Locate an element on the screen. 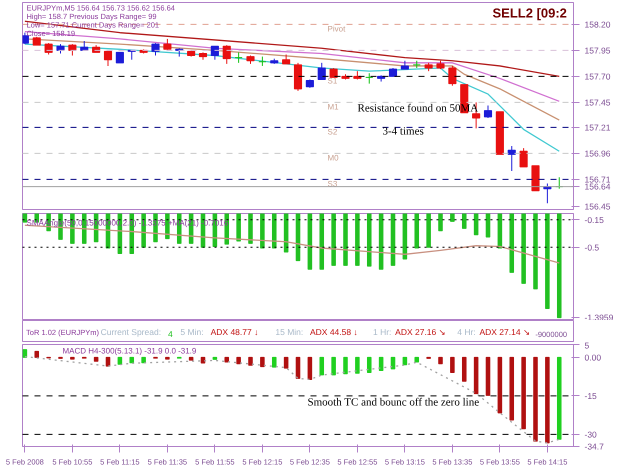  y-tick-label: 157.95 is located at coordinates (597, 50).